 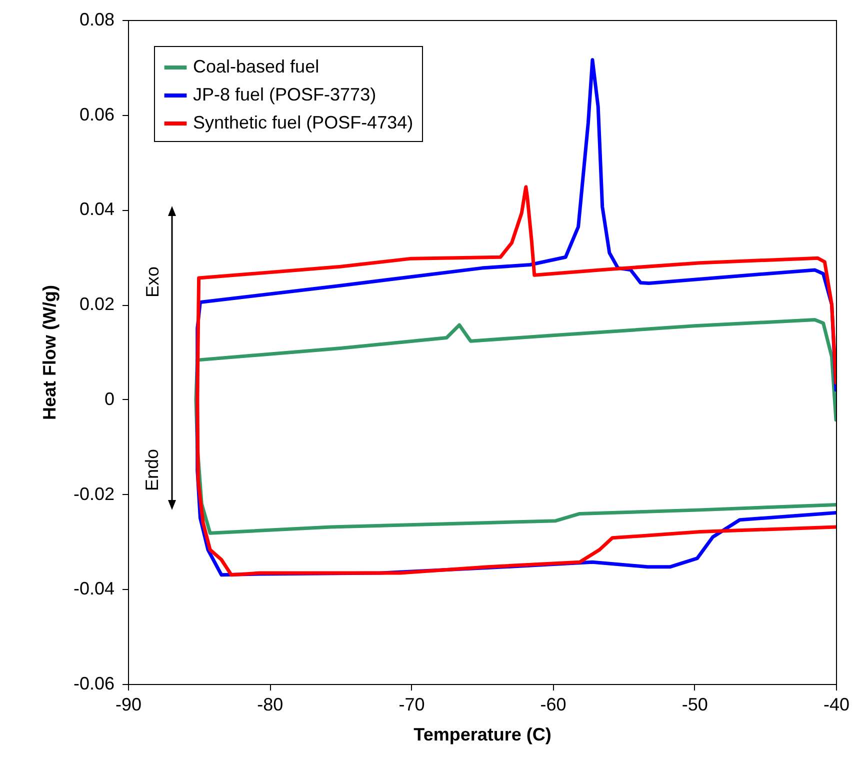 I want to click on annotation: Endo, so click(x=152, y=470).